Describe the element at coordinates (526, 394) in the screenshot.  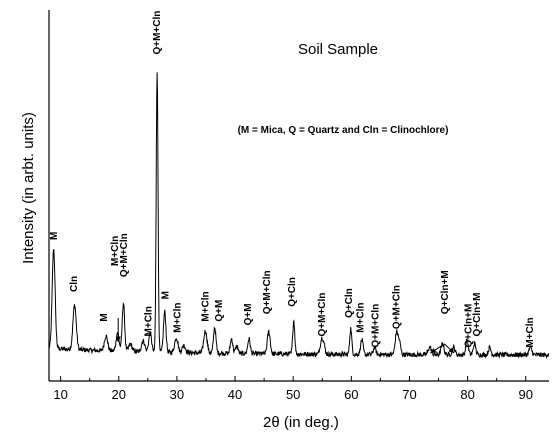
I see `x-tick-label: 90` at that location.